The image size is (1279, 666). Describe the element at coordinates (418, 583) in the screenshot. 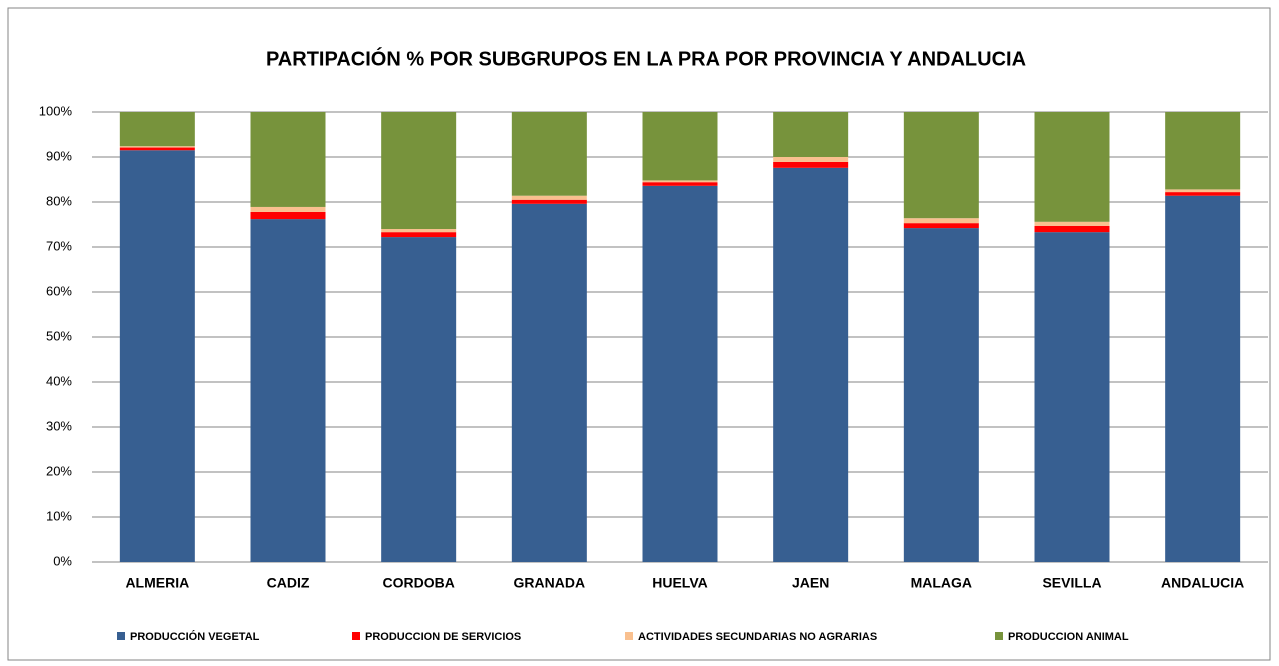

I see `x-tick-label: CORDOBA` at that location.